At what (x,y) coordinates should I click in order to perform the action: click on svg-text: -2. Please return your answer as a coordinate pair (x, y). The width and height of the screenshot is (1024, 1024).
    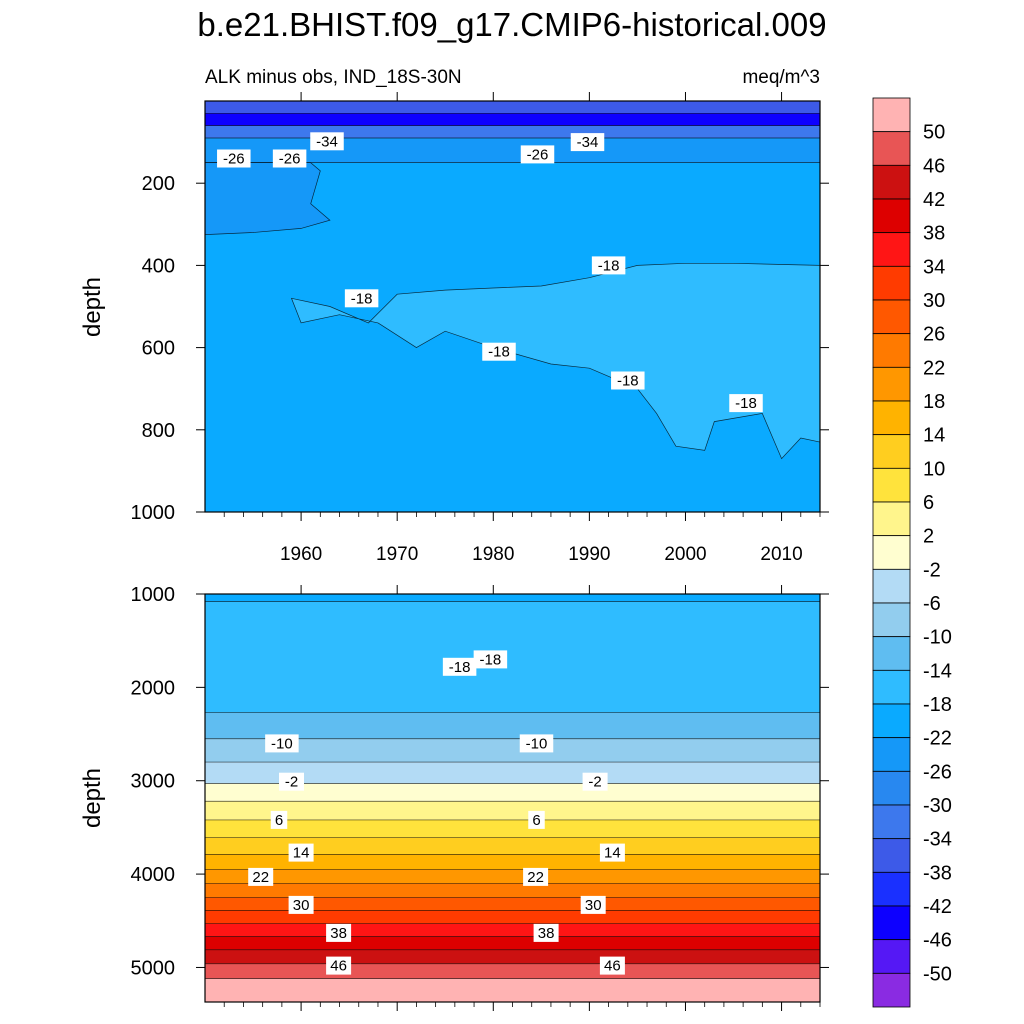
    Looking at the image, I should click on (594, 782).